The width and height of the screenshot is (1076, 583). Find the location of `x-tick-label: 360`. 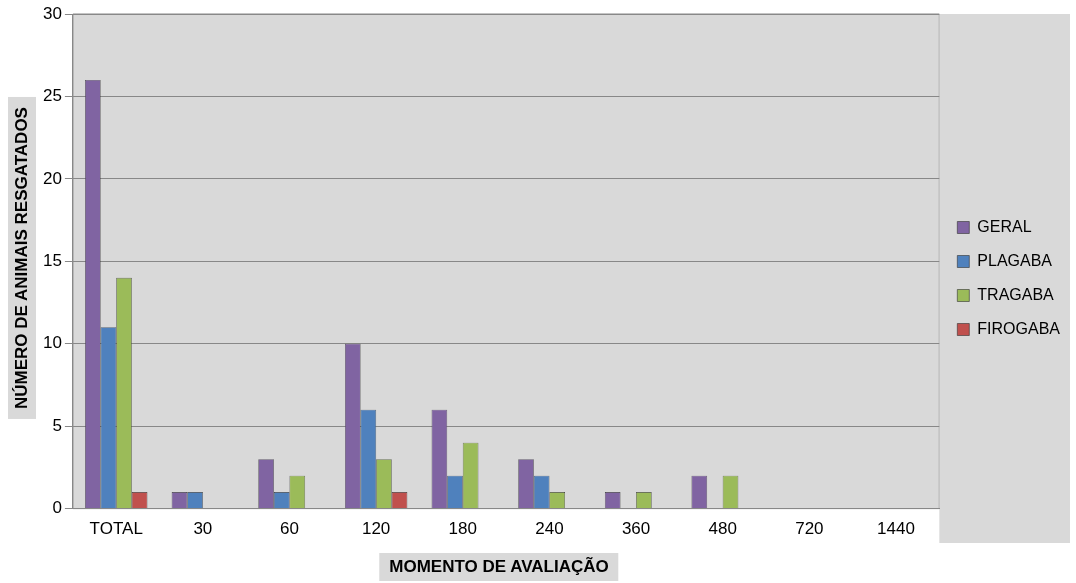

x-tick-label: 360 is located at coordinates (636, 529).